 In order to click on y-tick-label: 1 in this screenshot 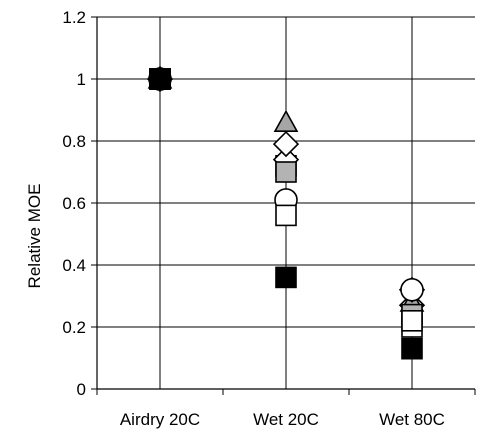, I will do `click(81, 79)`.